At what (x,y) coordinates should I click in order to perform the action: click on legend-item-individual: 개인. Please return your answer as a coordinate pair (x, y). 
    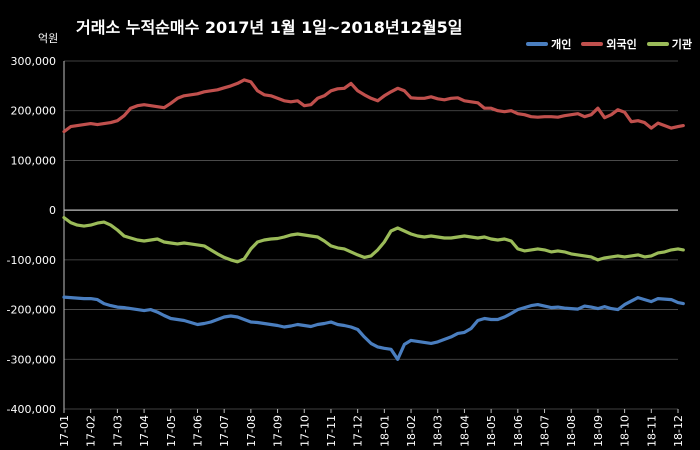
    Looking at the image, I should click on (548, 44).